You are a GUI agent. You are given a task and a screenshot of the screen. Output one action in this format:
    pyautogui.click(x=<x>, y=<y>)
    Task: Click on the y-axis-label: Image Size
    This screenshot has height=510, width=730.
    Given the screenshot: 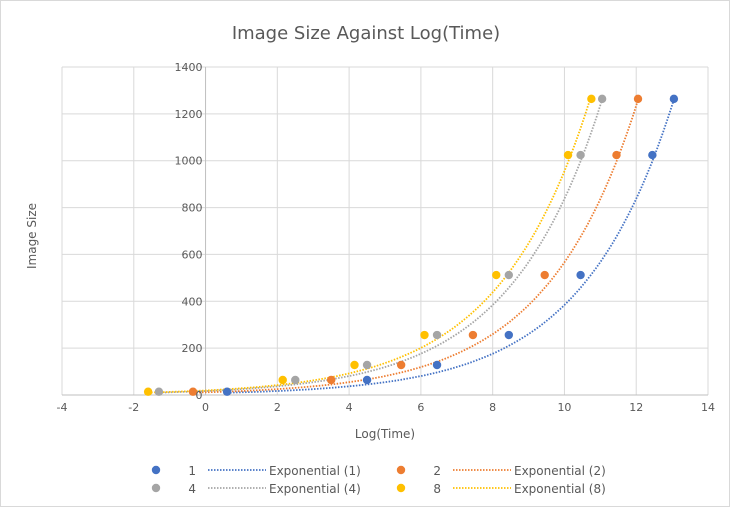 What is the action you would take?
    pyautogui.click(x=32, y=236)
    